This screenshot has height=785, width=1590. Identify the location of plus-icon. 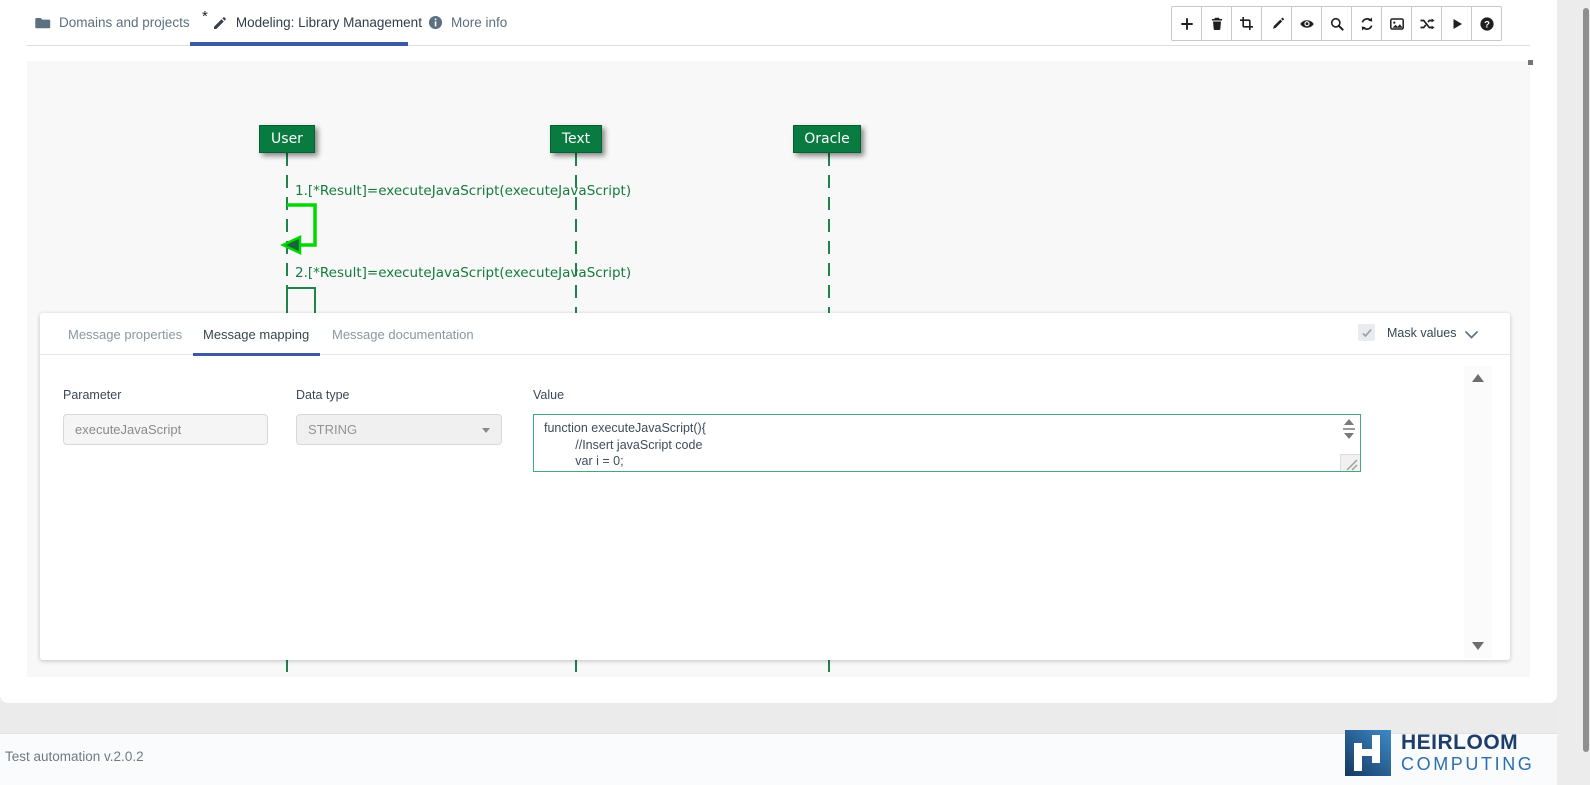
(1186, 23).